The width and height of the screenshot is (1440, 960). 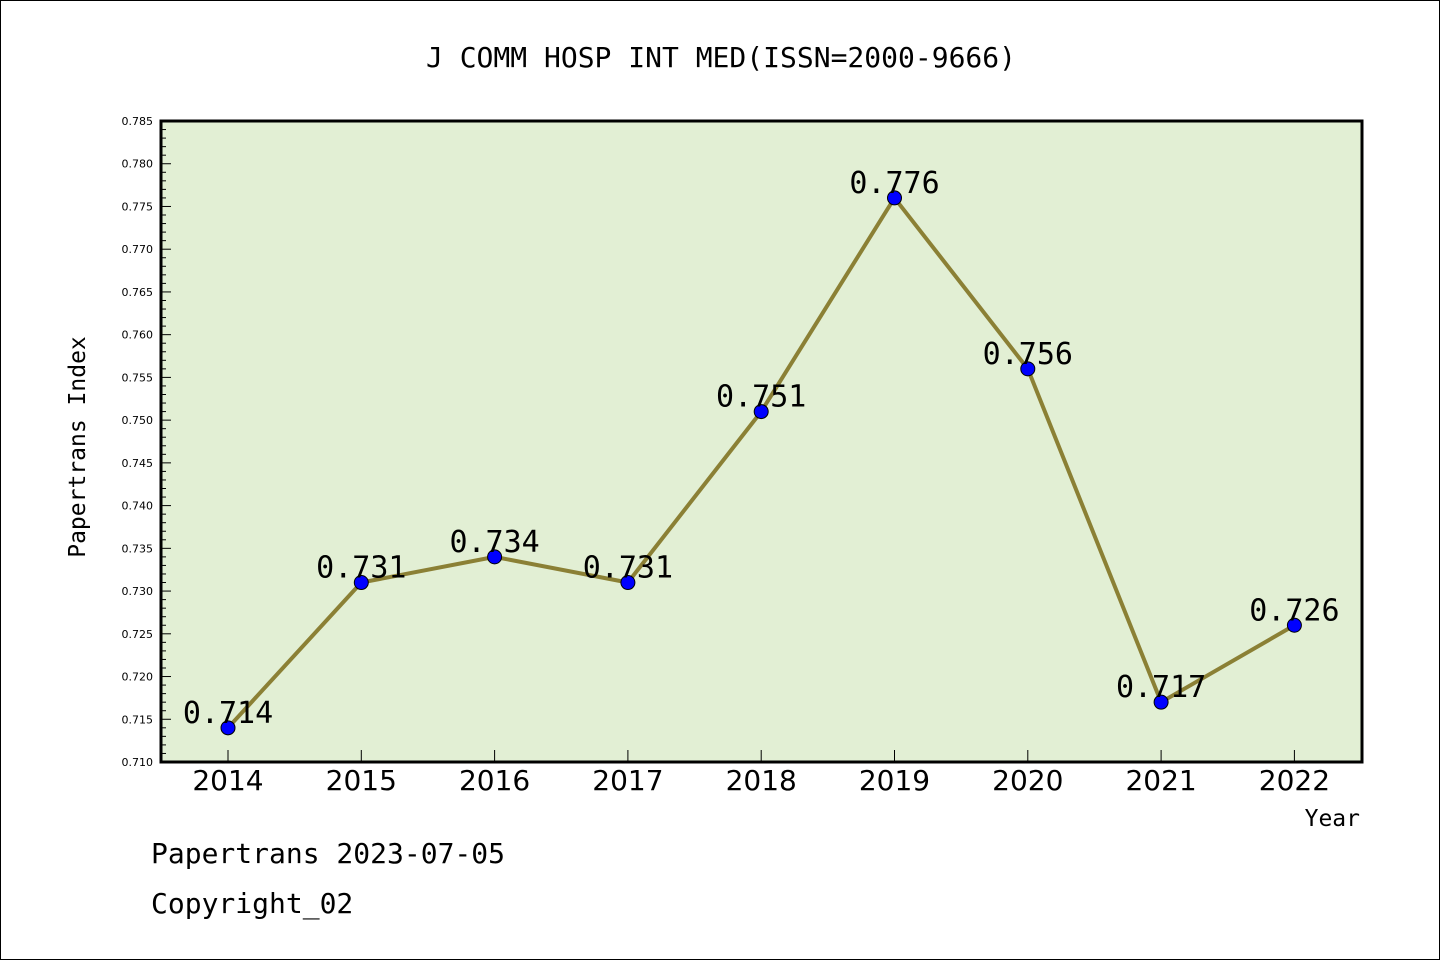 What do you see at coordinates (721, 57) in the screenshot?
I see `chart-title: J COMM HOSP INT MED(ISSN=2000-9666)` at bounding box center [721, 57].